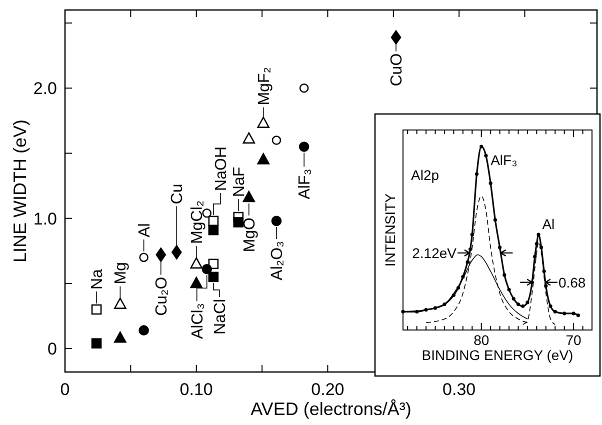 The image size is (602, 425). What do you see at coordinates (196, 389) in the screenshot?
I see `x-tick-label: 0.10` at bounding box center [196, 389].